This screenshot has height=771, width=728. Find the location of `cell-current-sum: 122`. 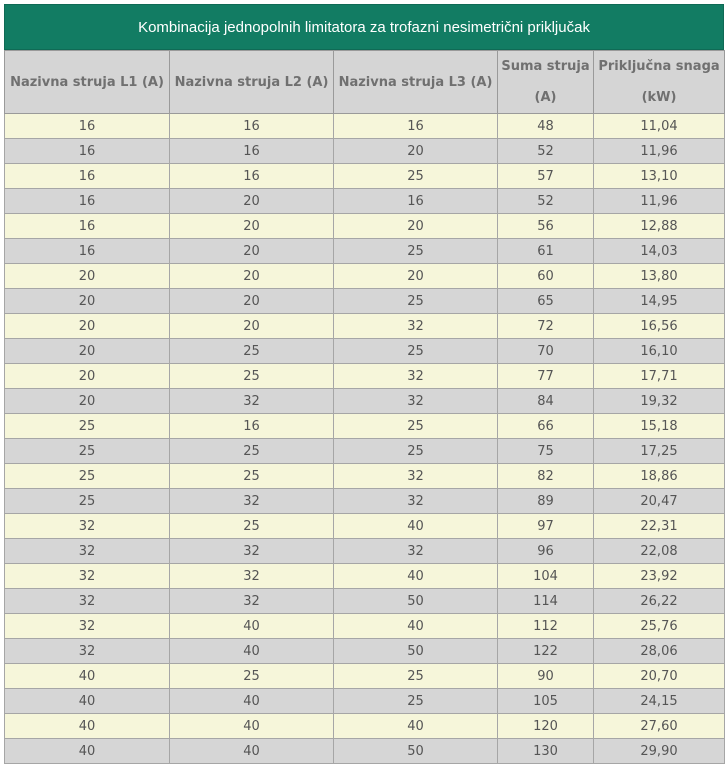

cell-current-sum: 122 is located at coordinates (545, 651).